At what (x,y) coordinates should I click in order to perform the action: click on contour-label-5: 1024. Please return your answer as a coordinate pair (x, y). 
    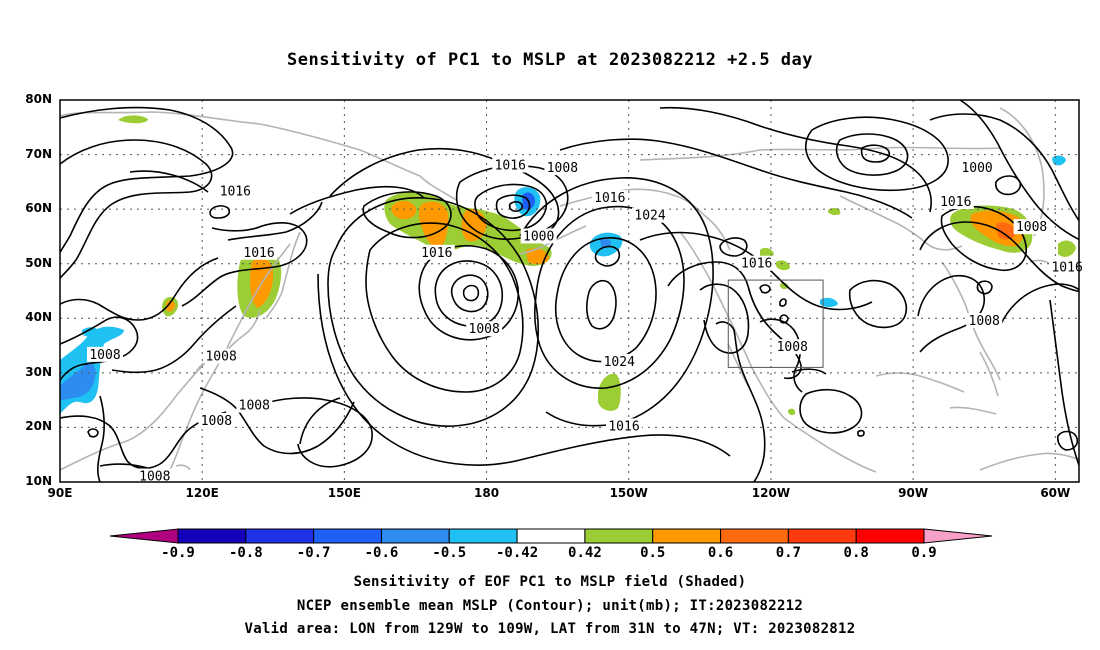
    Looking at the image, I should click on (649, 216).